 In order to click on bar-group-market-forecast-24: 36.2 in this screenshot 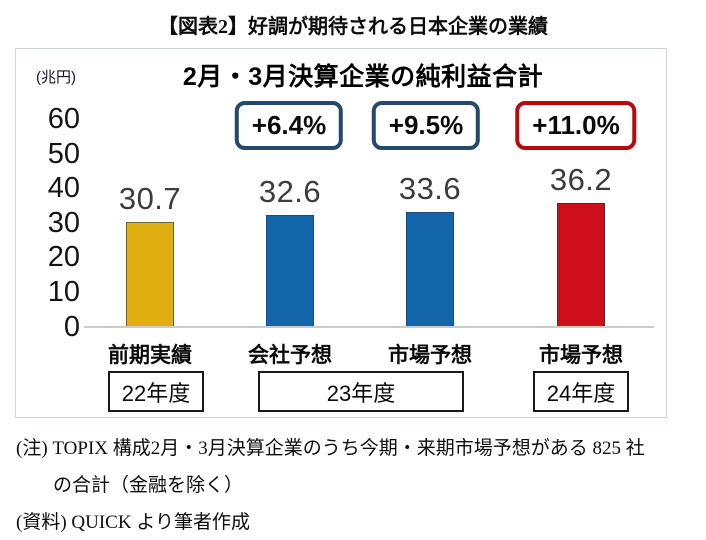, I will do `click(581, 244)`.